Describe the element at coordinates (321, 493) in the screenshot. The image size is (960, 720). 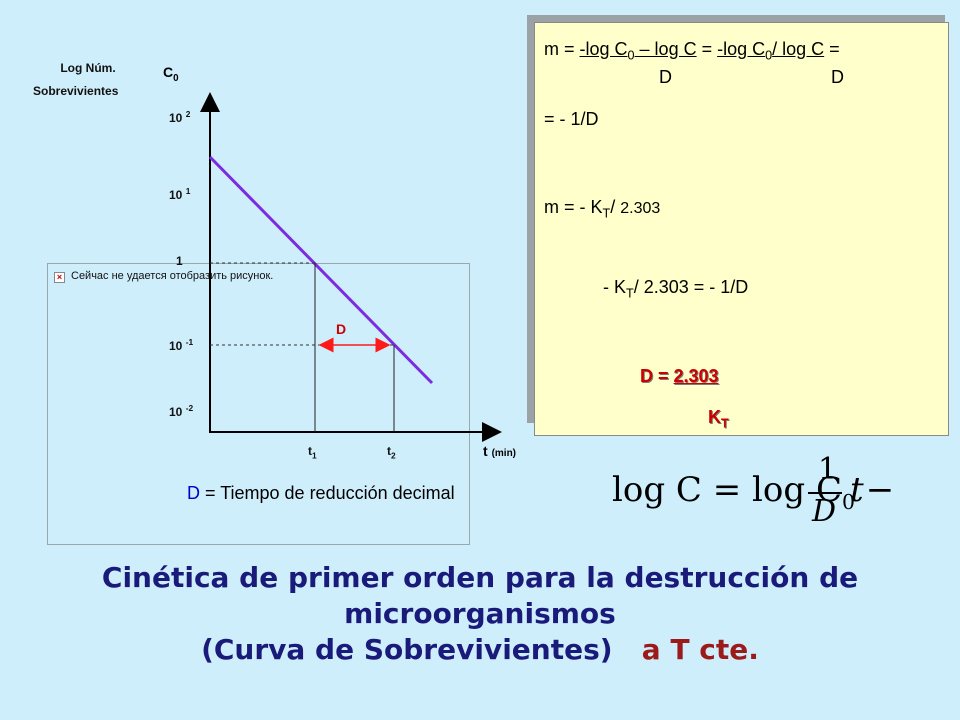
I see `d-definition: D = Tiempo de reducción decimal` at that location.